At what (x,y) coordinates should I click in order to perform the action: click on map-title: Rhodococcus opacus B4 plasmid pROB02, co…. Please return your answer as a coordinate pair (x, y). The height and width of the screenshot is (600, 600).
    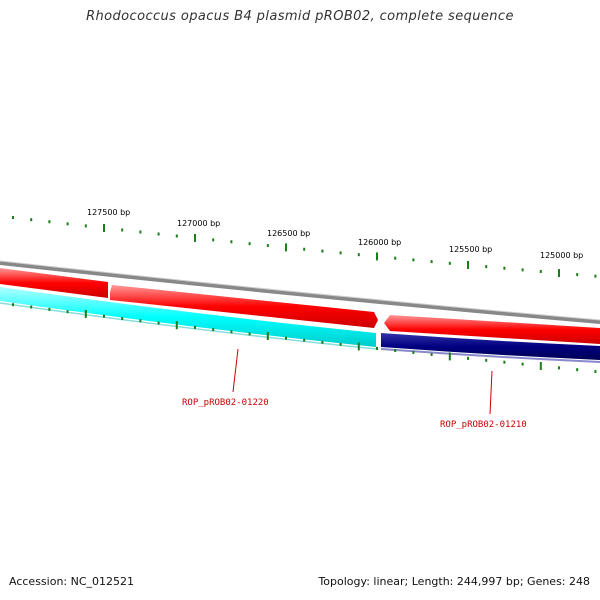
    Looking at the image, I should click on (300, 16).